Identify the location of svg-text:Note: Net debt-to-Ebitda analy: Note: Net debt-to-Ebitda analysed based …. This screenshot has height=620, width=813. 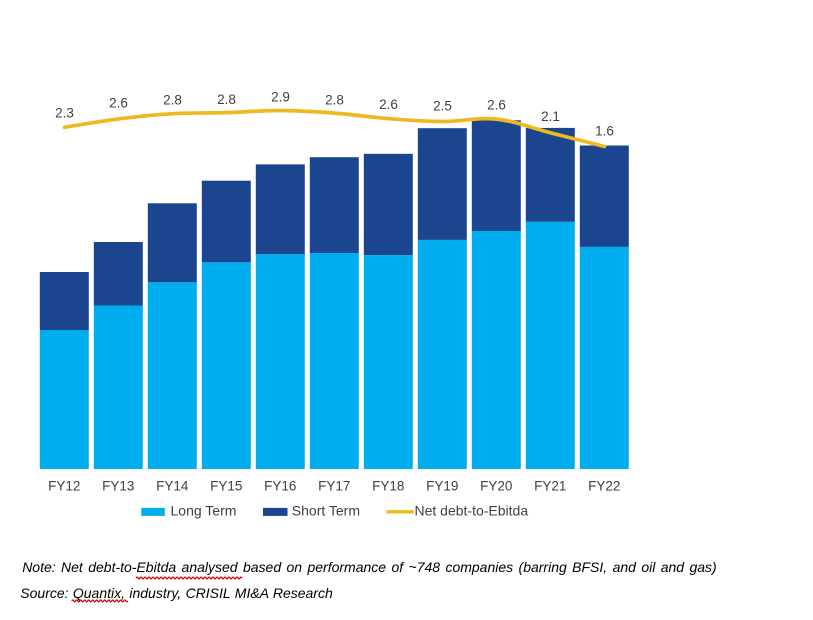
(369, 567).